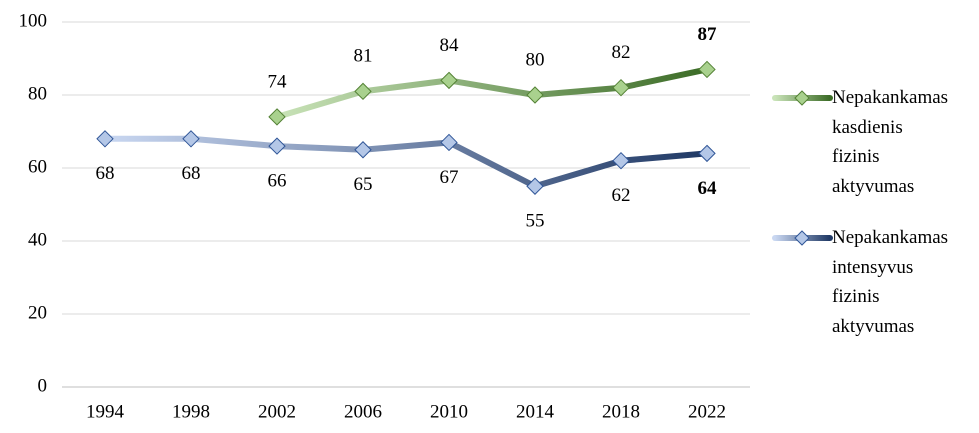 The image size is (979, 433). Describe the element at coordinates (105, 411) in the screenshot. I see `x-tick-label: 1994` at that location.